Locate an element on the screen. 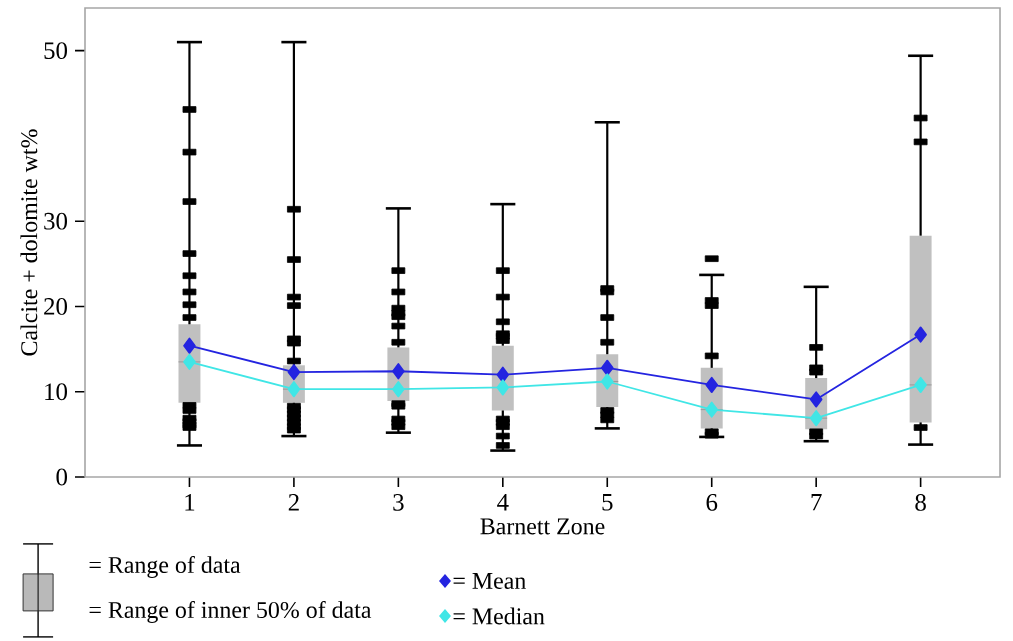 The width and height of the screenshot is (1013, 641). text: = Range of inner 50% of data is located at coordinates (230, 611).